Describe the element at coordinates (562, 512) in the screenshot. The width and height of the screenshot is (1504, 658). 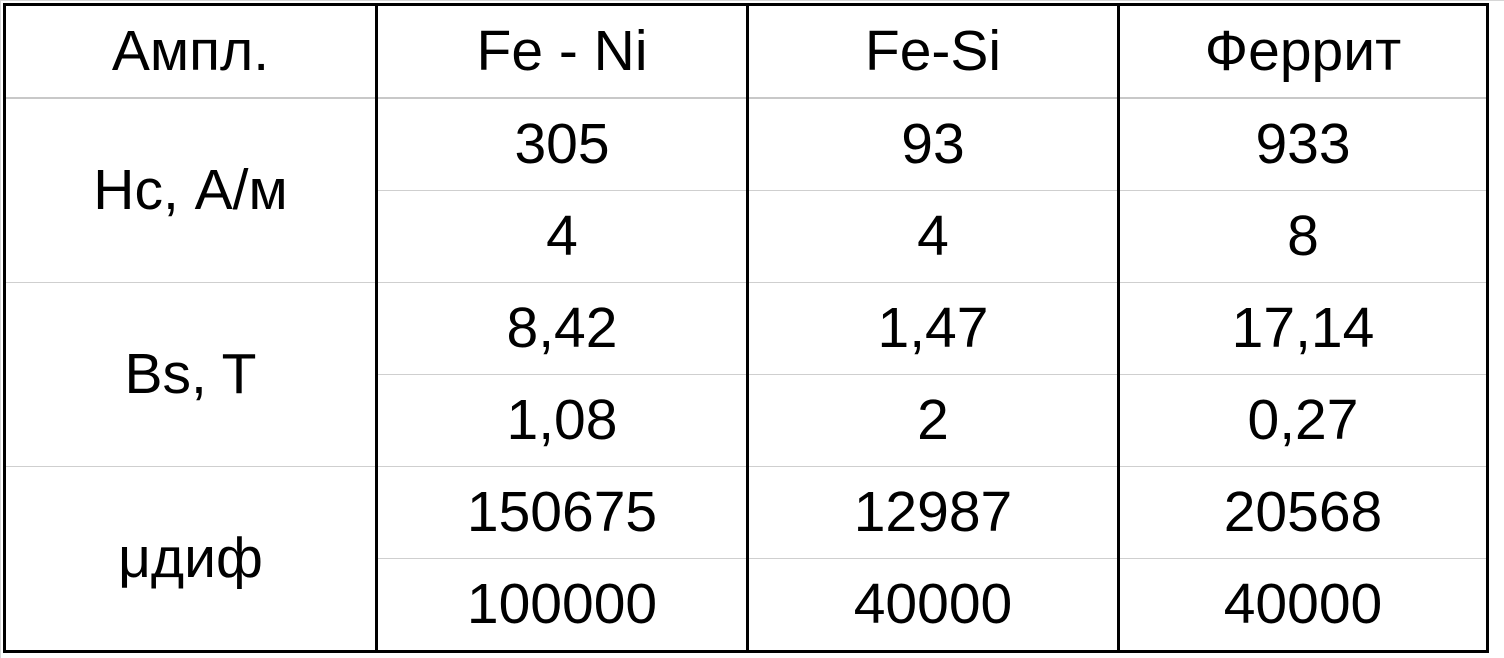
I see `value-cell: 150675` at that location.